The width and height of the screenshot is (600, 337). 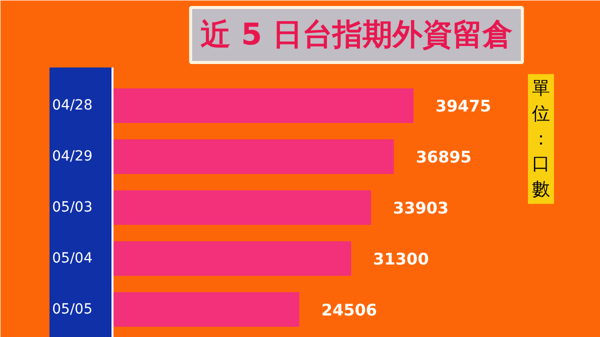 I want to click on data-label: 36895, so click(x=444, y=157).